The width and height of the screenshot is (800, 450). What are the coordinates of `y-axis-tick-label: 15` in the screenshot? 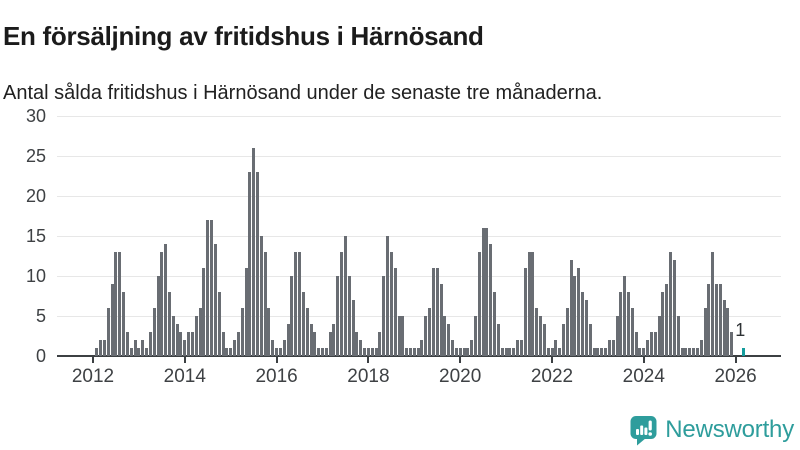 It's located at (35, 236).